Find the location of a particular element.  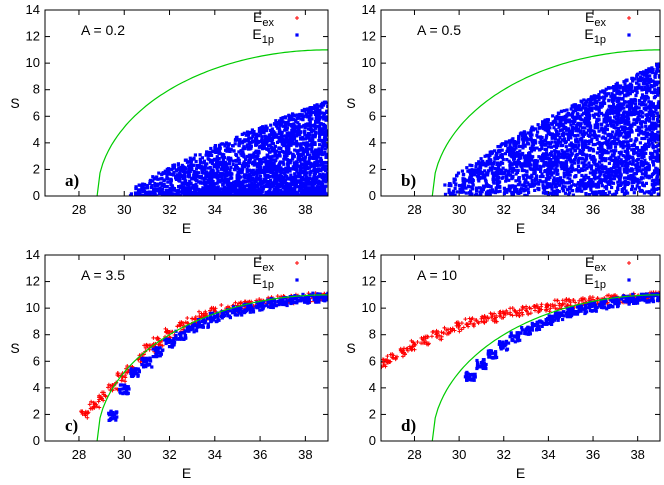

panel-a-legend-label: Eex is located at coordinates (263, 19).